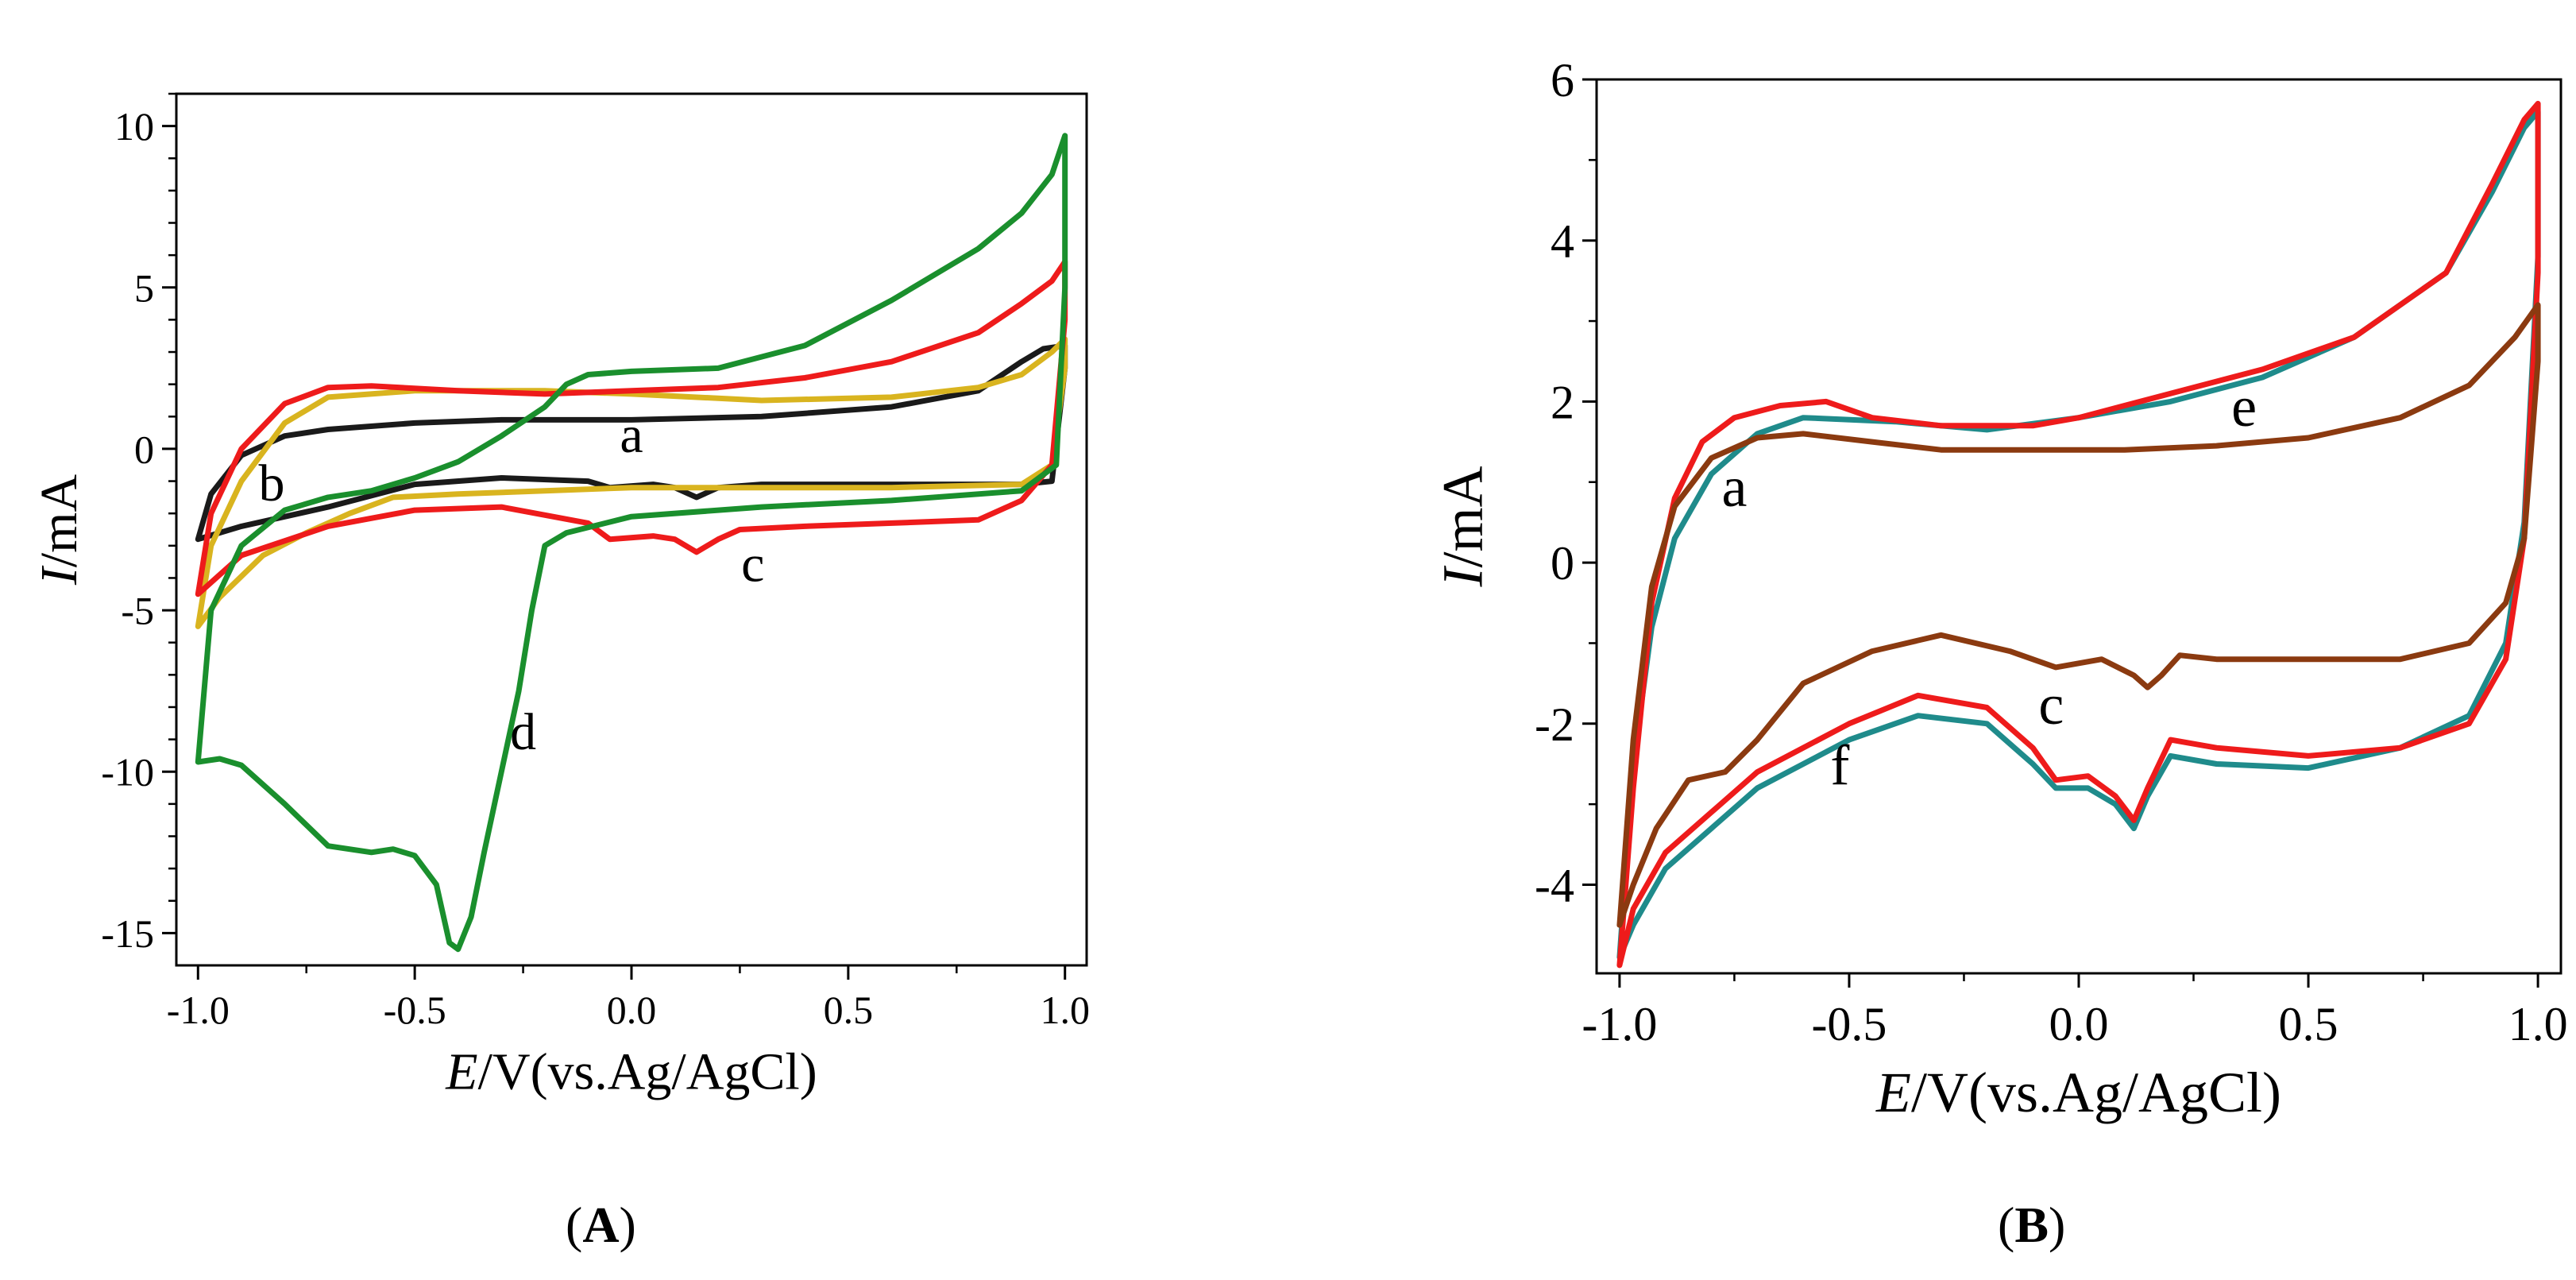  I want to click on cv-curve-b, so click(631, 483).